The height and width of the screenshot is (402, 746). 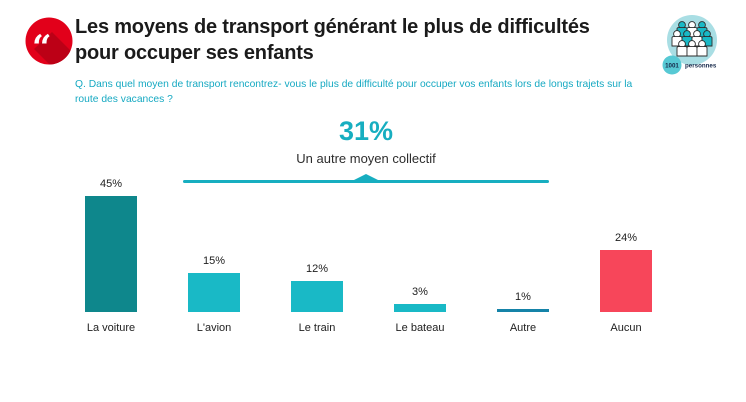 I want to click on sample-count-circle, so click(x=672, y=65).